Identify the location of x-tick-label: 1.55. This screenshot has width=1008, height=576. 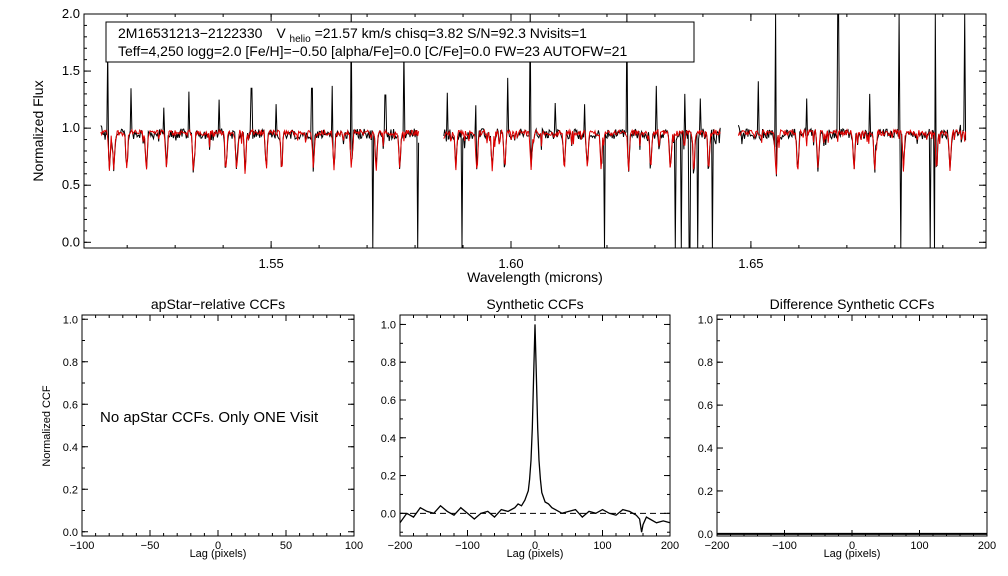
(270, 263).